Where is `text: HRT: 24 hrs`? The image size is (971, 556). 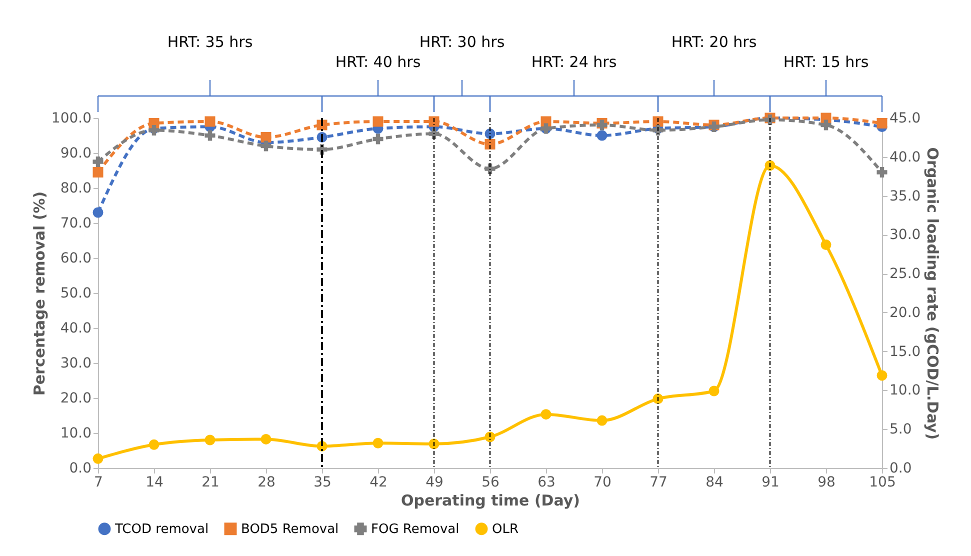
text: HRT: 24 hrs is located at coordinates (574, 62).